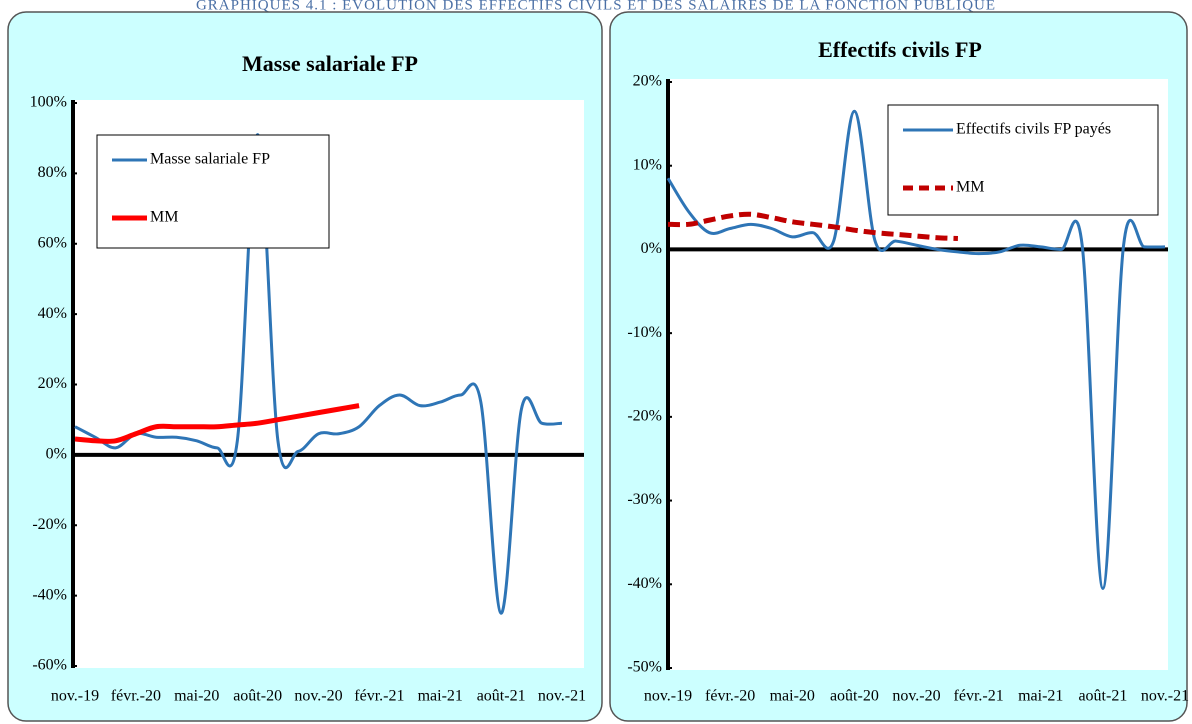  What do you see at coordinates (210, 159) in the screenshot?
I see `legend-label: Masse salariale FP` at bounding box center [210, 159].